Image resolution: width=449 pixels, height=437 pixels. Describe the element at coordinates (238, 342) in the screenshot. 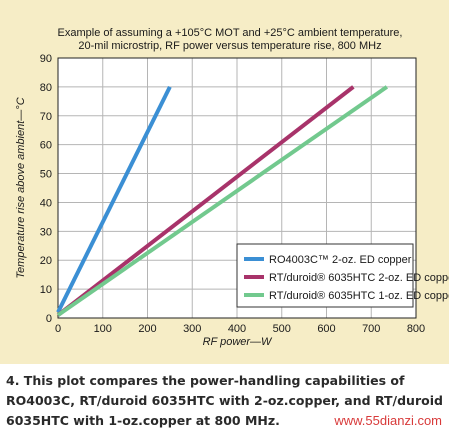

I see `x-axis-label: RF power—W` at that location.